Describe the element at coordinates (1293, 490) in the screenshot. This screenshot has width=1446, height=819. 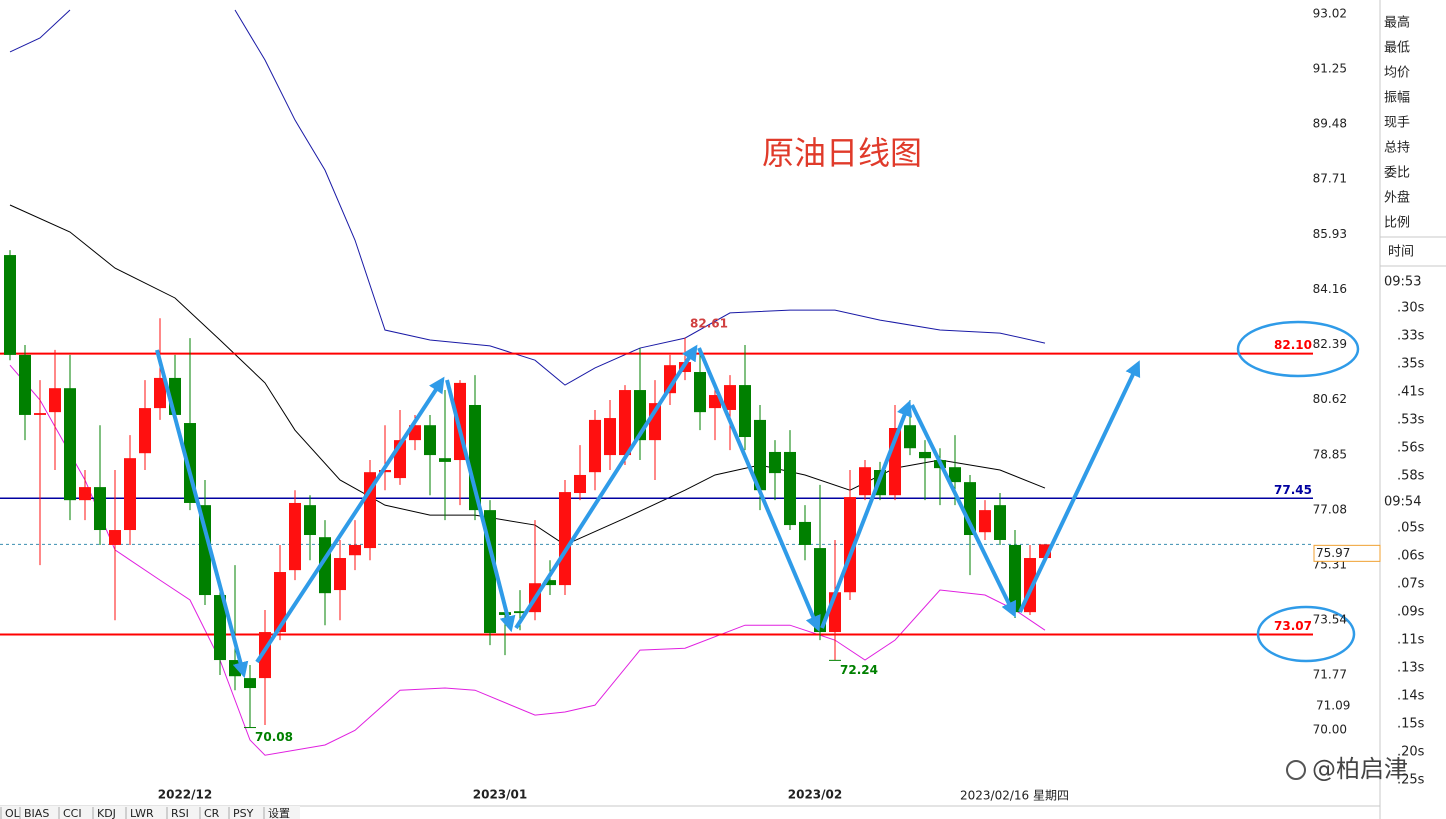
I see `level-label: 77.45` at that location.